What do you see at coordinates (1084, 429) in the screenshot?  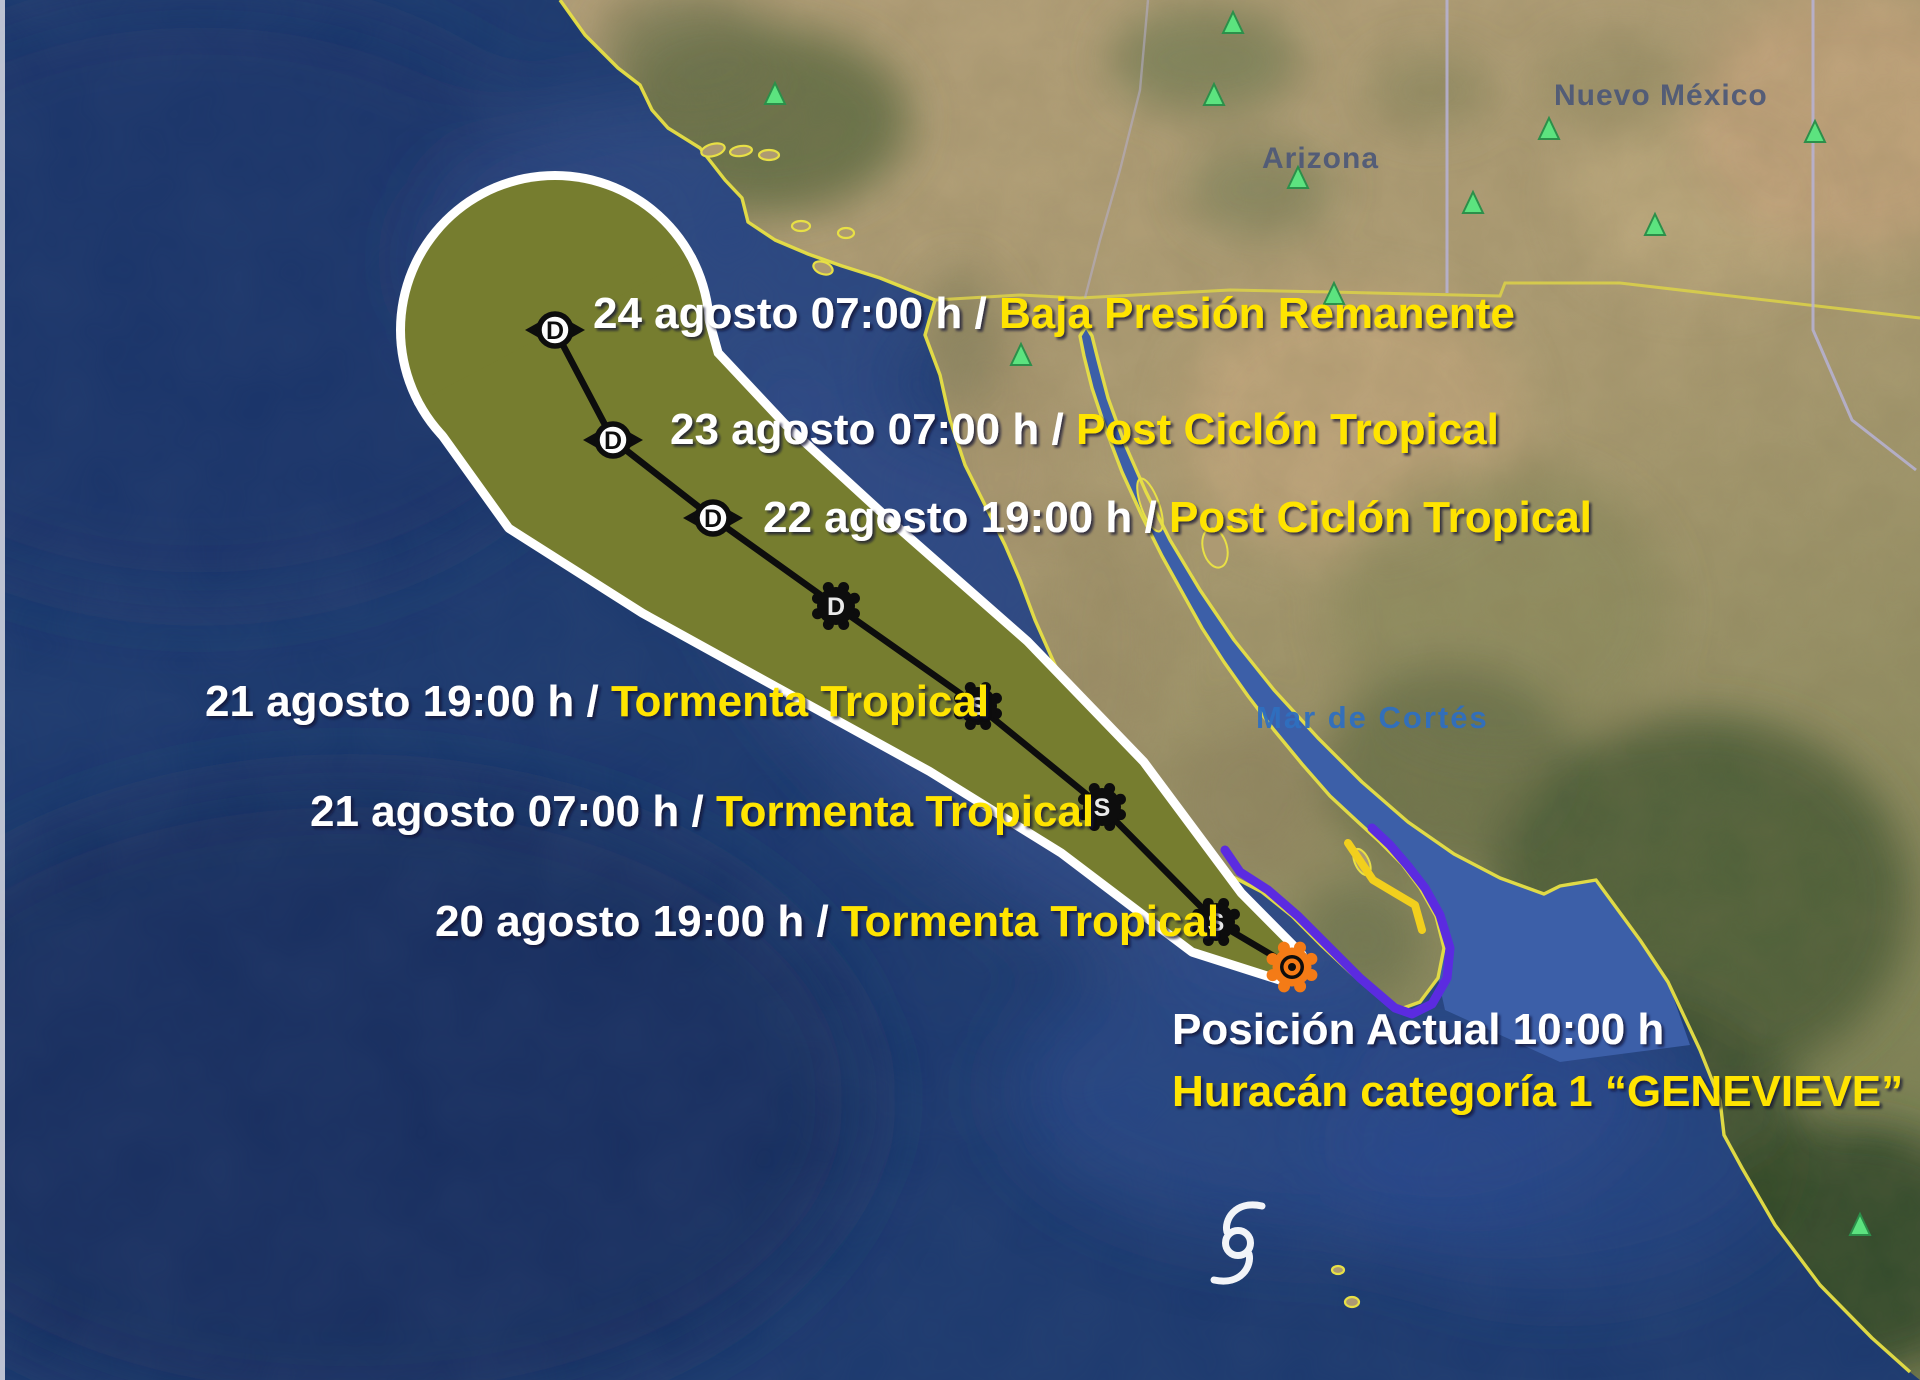 I see `forecast-point-label: 23 agosto 07:00 h / Post Ciclón Tropical` at bounding box center [1084, 429].